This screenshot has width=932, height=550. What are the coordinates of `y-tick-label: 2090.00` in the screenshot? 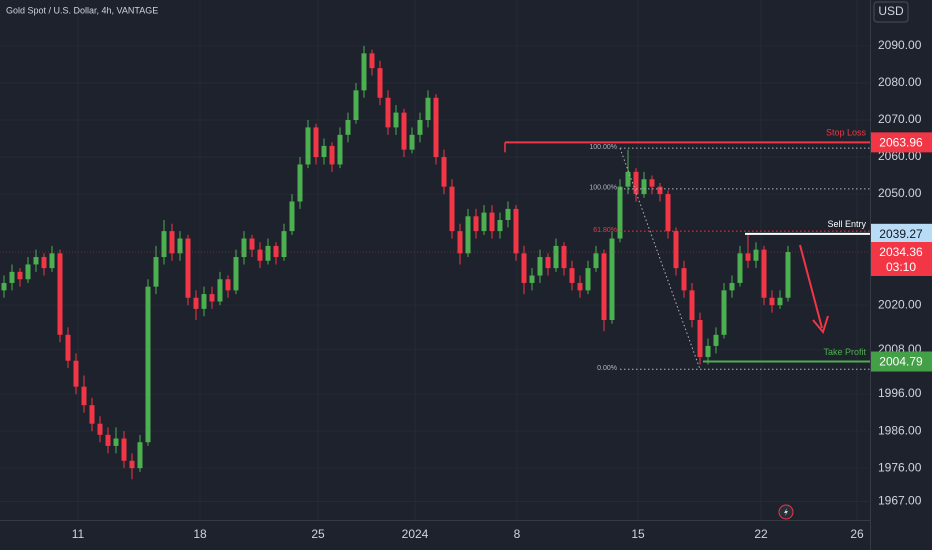 It's located at (900, 45).